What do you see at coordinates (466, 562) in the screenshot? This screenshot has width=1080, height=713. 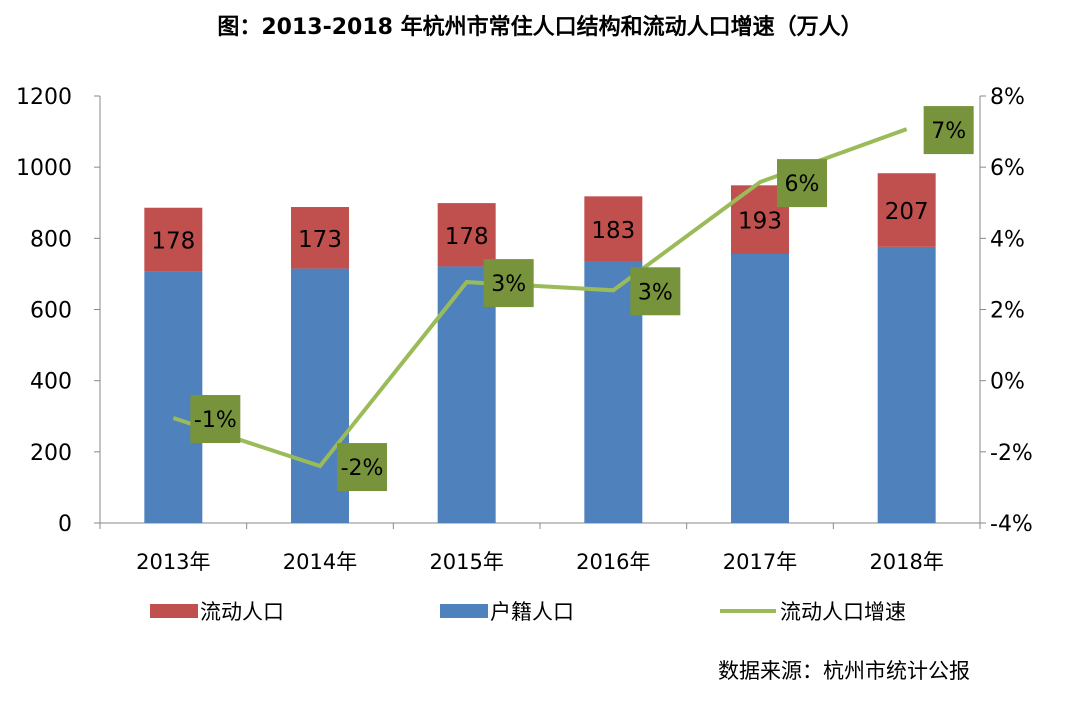 I see `x-tick-label: 2015年` at bounding box center [466, 562].